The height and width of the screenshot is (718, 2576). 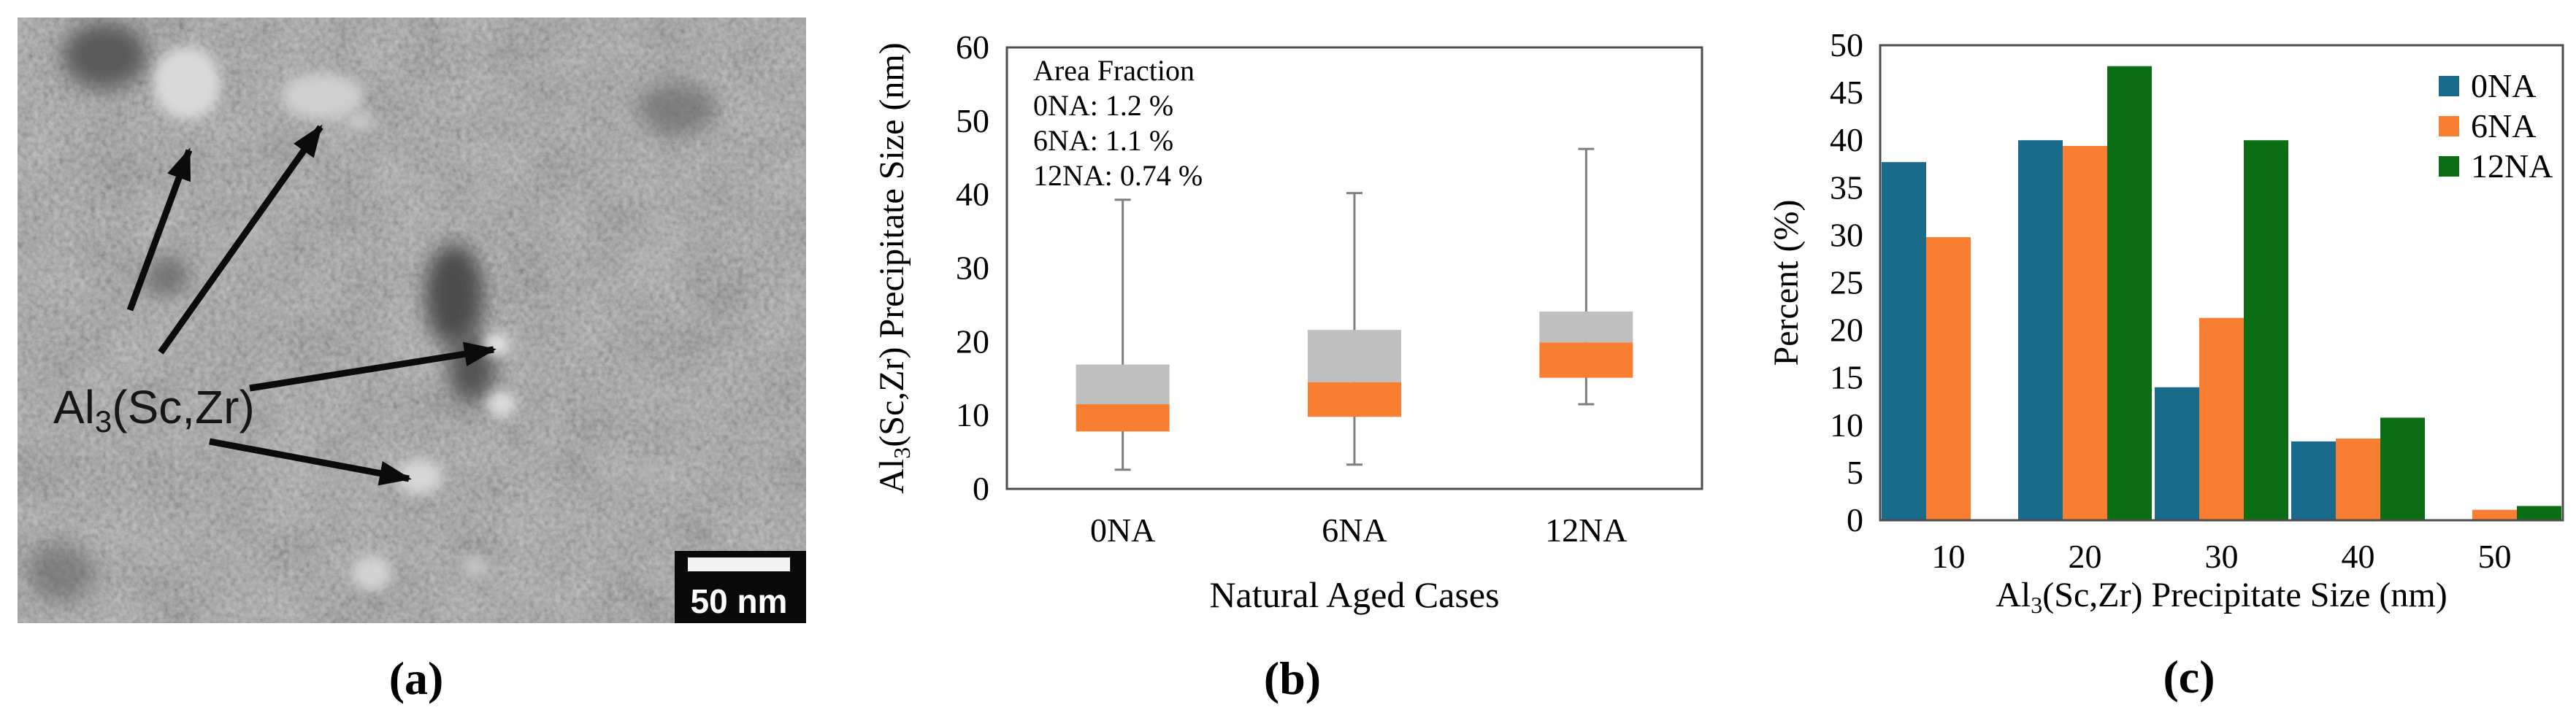 What do you see at coordinates (1786, 283) in the screenshot?
I see `y-axis-title: Percent (%)` at bounding box center [1786, 283].